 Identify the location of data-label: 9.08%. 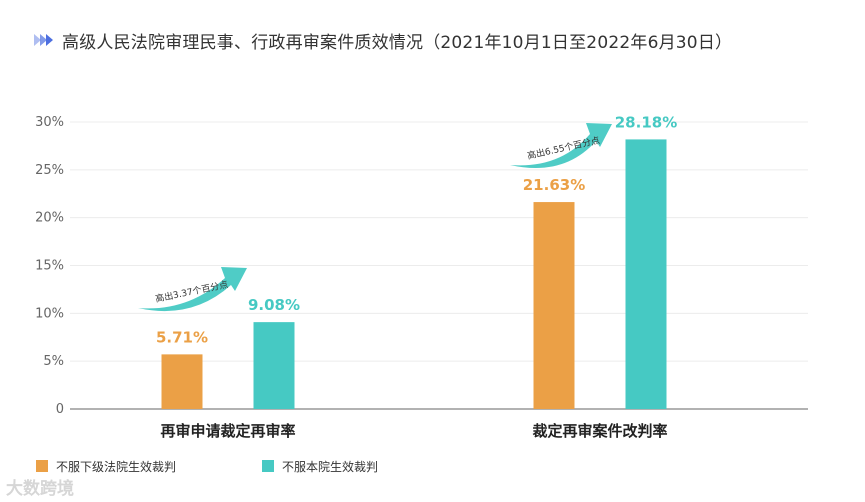
(274, 305).